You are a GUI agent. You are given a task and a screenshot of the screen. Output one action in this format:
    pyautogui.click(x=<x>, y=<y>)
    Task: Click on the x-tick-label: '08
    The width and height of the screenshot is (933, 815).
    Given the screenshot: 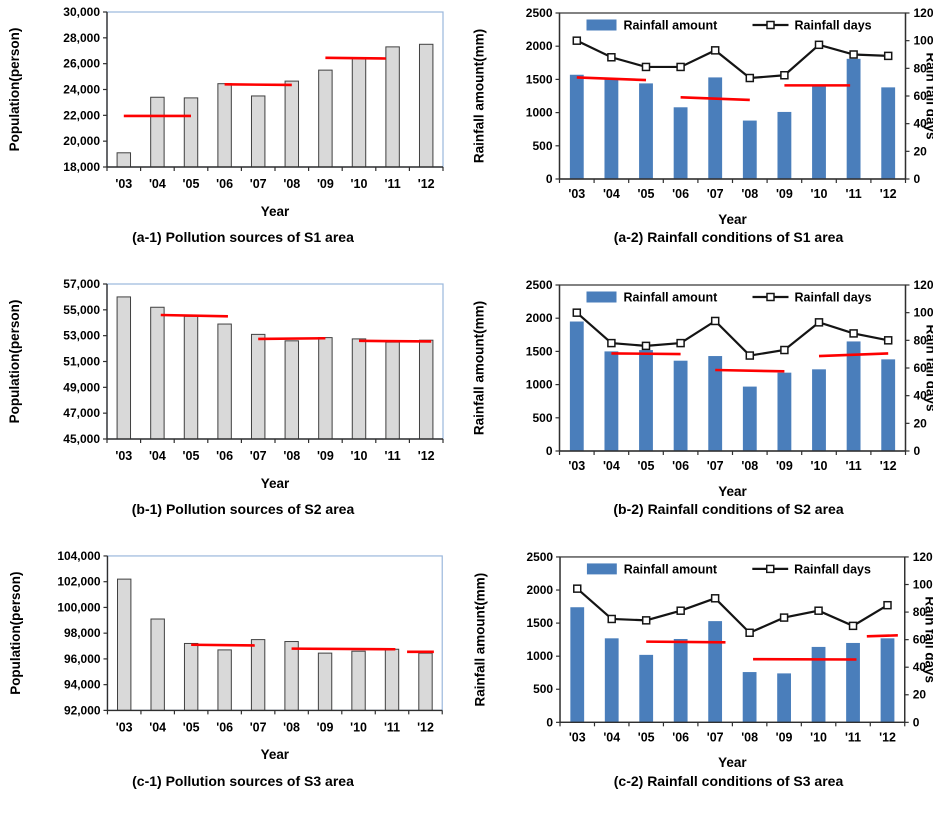 What is the action you would take?
    pyautogui.click(x=291, y=727)
    